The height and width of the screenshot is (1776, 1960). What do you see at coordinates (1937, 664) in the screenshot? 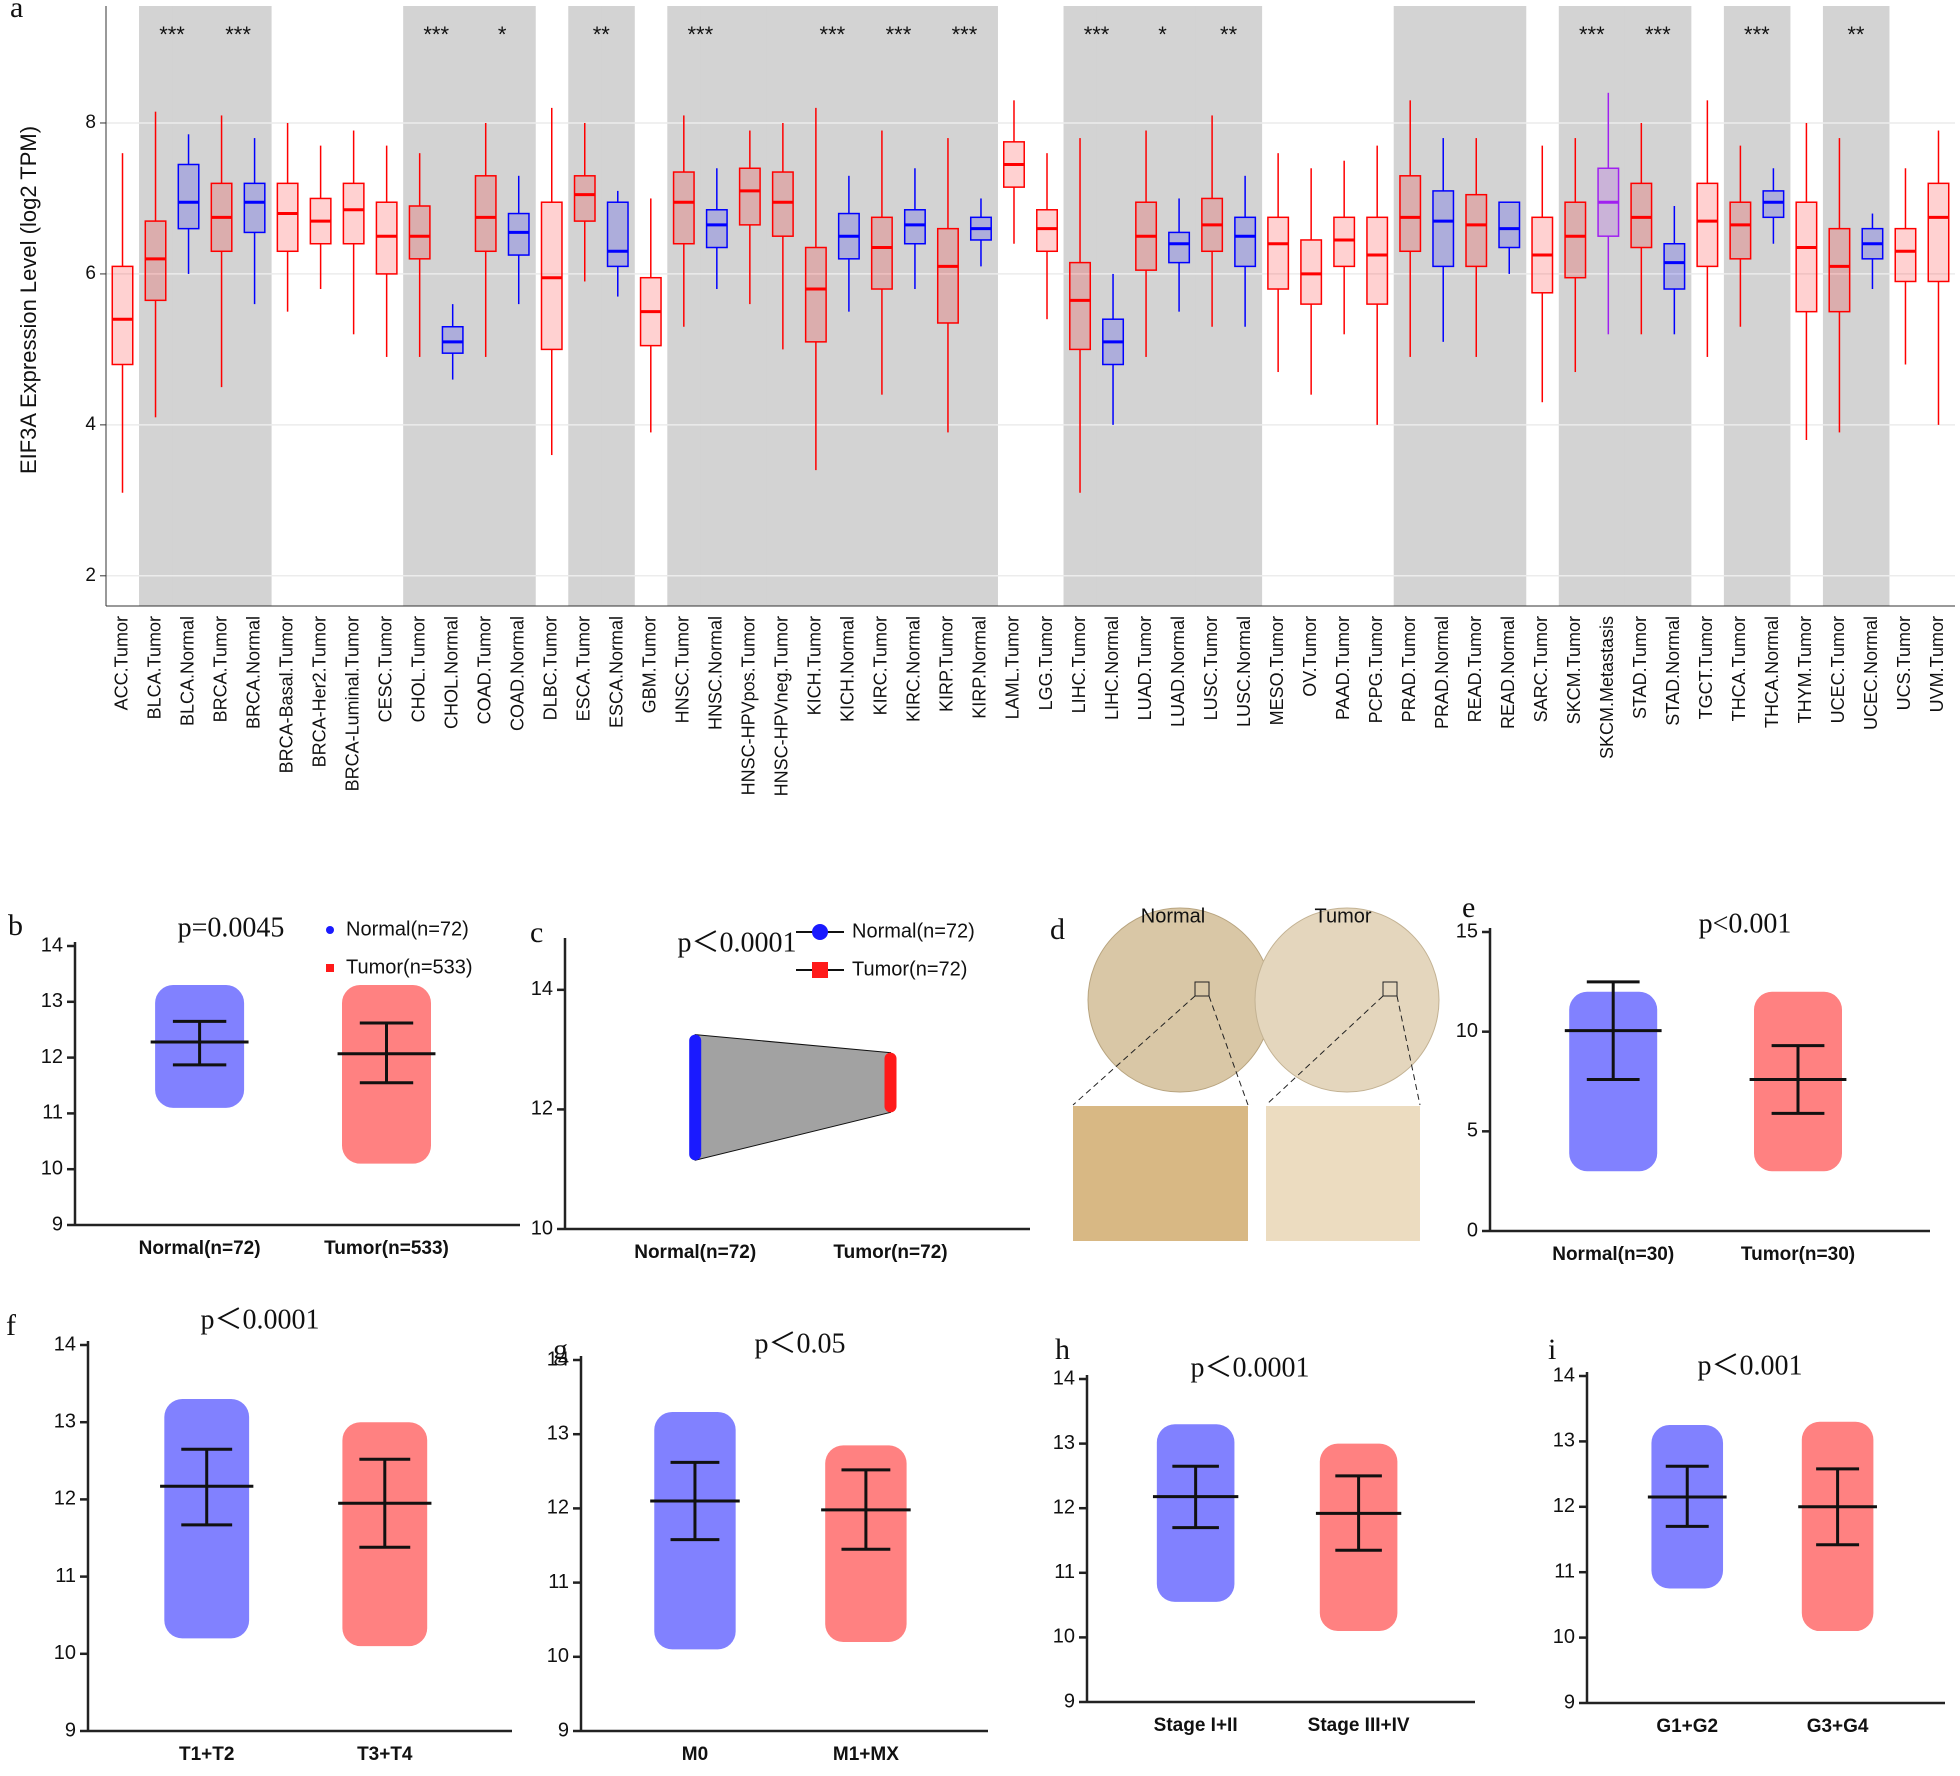
I see `x-tick-label: UVM.Tumor` at bounding box center [1937, 664].